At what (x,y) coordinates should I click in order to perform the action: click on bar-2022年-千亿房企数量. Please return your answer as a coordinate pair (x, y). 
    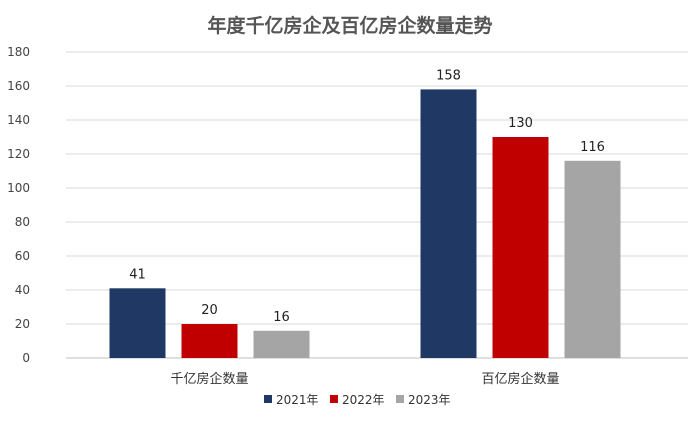
    Looking at the image, I should click on (209, 341).